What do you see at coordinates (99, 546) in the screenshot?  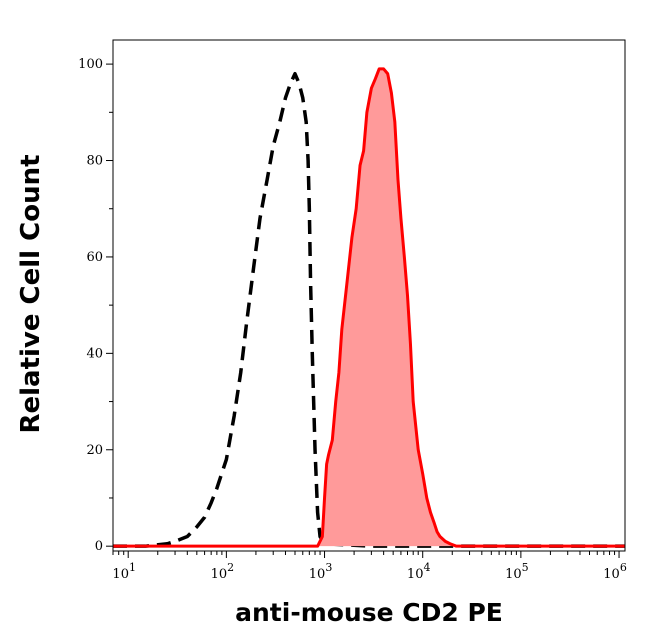 I see `y-tick-label-0: 0` at bounding box center [99, 546].